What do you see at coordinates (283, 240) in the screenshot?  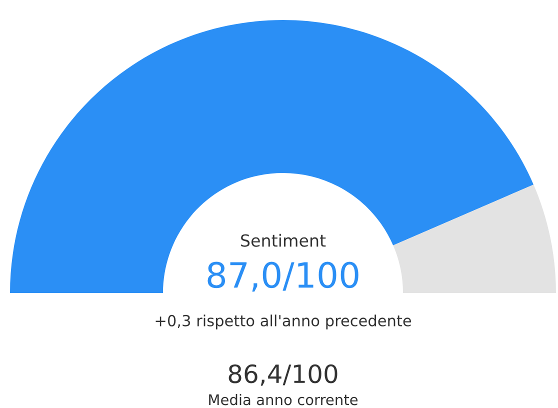 I see `text: Sentiment` at bounding box center [283, 240].